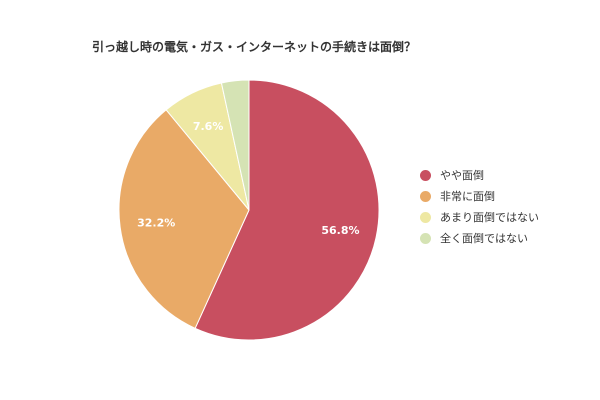  I want to click on legend-item-1: やや面倒, so click(479, 175).